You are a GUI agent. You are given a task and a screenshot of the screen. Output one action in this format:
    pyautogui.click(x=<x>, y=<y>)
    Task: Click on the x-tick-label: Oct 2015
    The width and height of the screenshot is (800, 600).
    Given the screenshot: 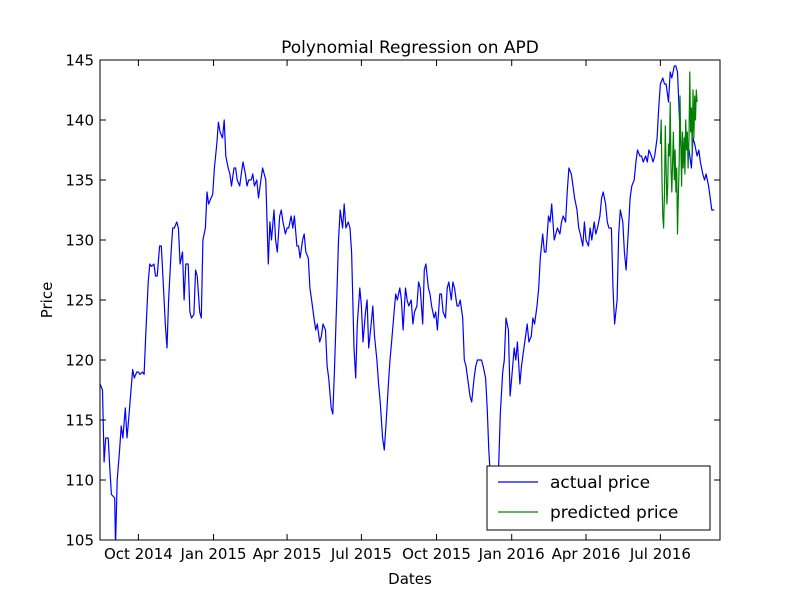 What is the action you would take?
    pyautogui.click(x=436, y=554)
    